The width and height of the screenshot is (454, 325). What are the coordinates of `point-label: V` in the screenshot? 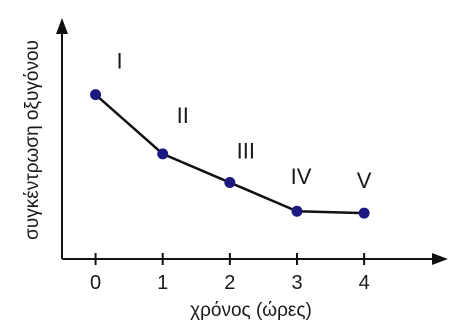 It's located at (364, 180).